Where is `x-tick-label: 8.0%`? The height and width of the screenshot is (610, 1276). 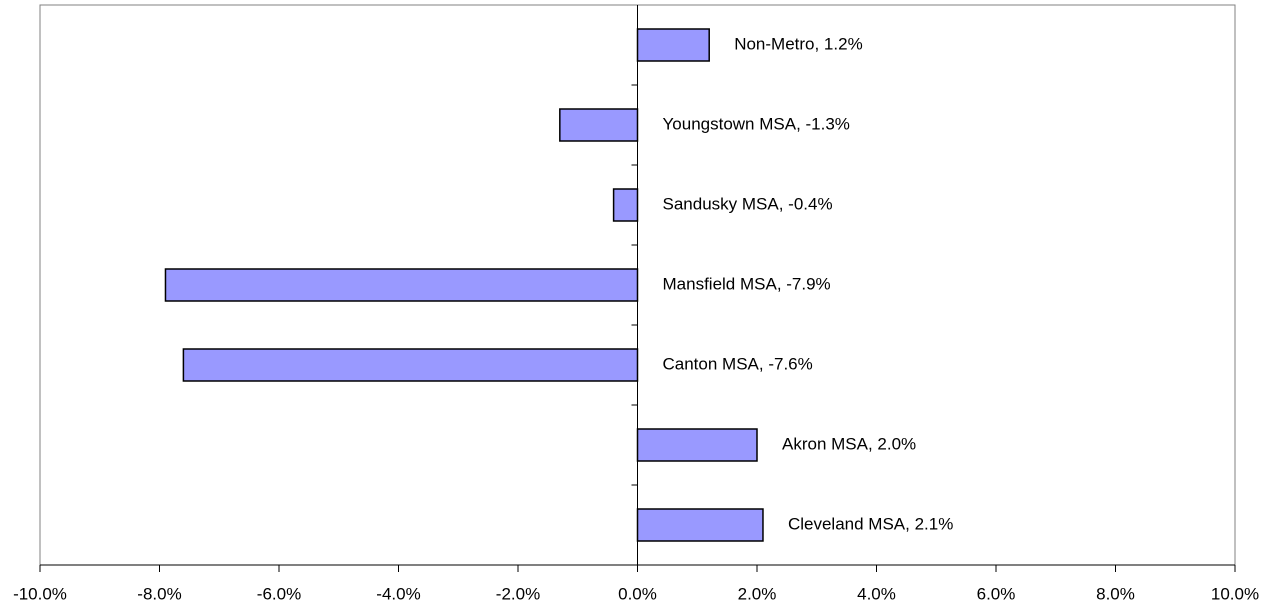 x-tick-label: 8.0% is located at coordinates (1115, 593).